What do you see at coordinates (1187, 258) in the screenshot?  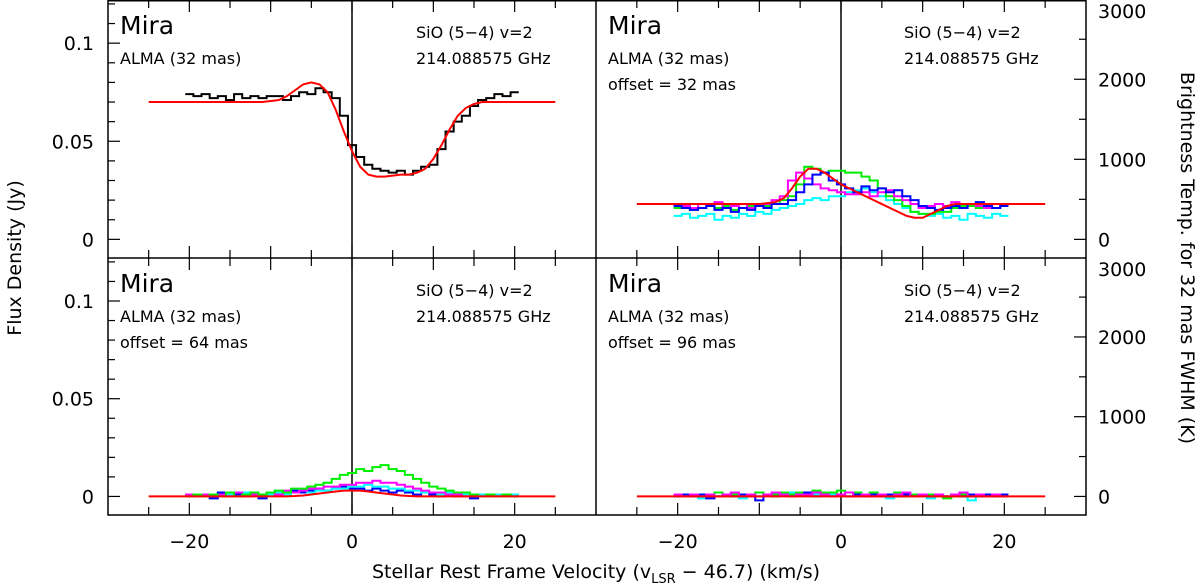 I see `y-axis-right-label: Brightness Temp. for 32 mas FWHM (K)` at bounding box center [1187, 258].